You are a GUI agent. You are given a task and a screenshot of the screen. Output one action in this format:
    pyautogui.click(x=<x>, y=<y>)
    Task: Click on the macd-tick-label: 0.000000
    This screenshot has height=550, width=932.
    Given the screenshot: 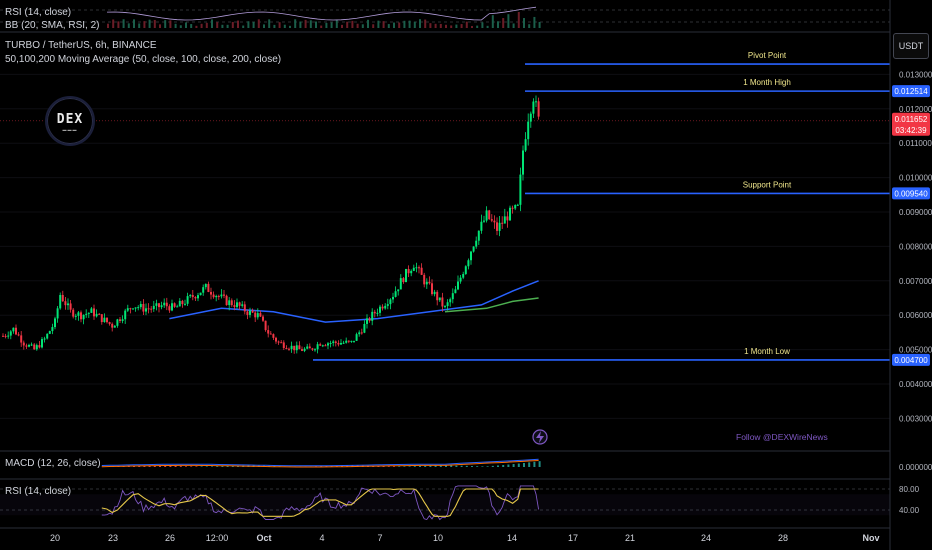 What is the action you would take?
    pyautogui.click(x=915, y=467)
    